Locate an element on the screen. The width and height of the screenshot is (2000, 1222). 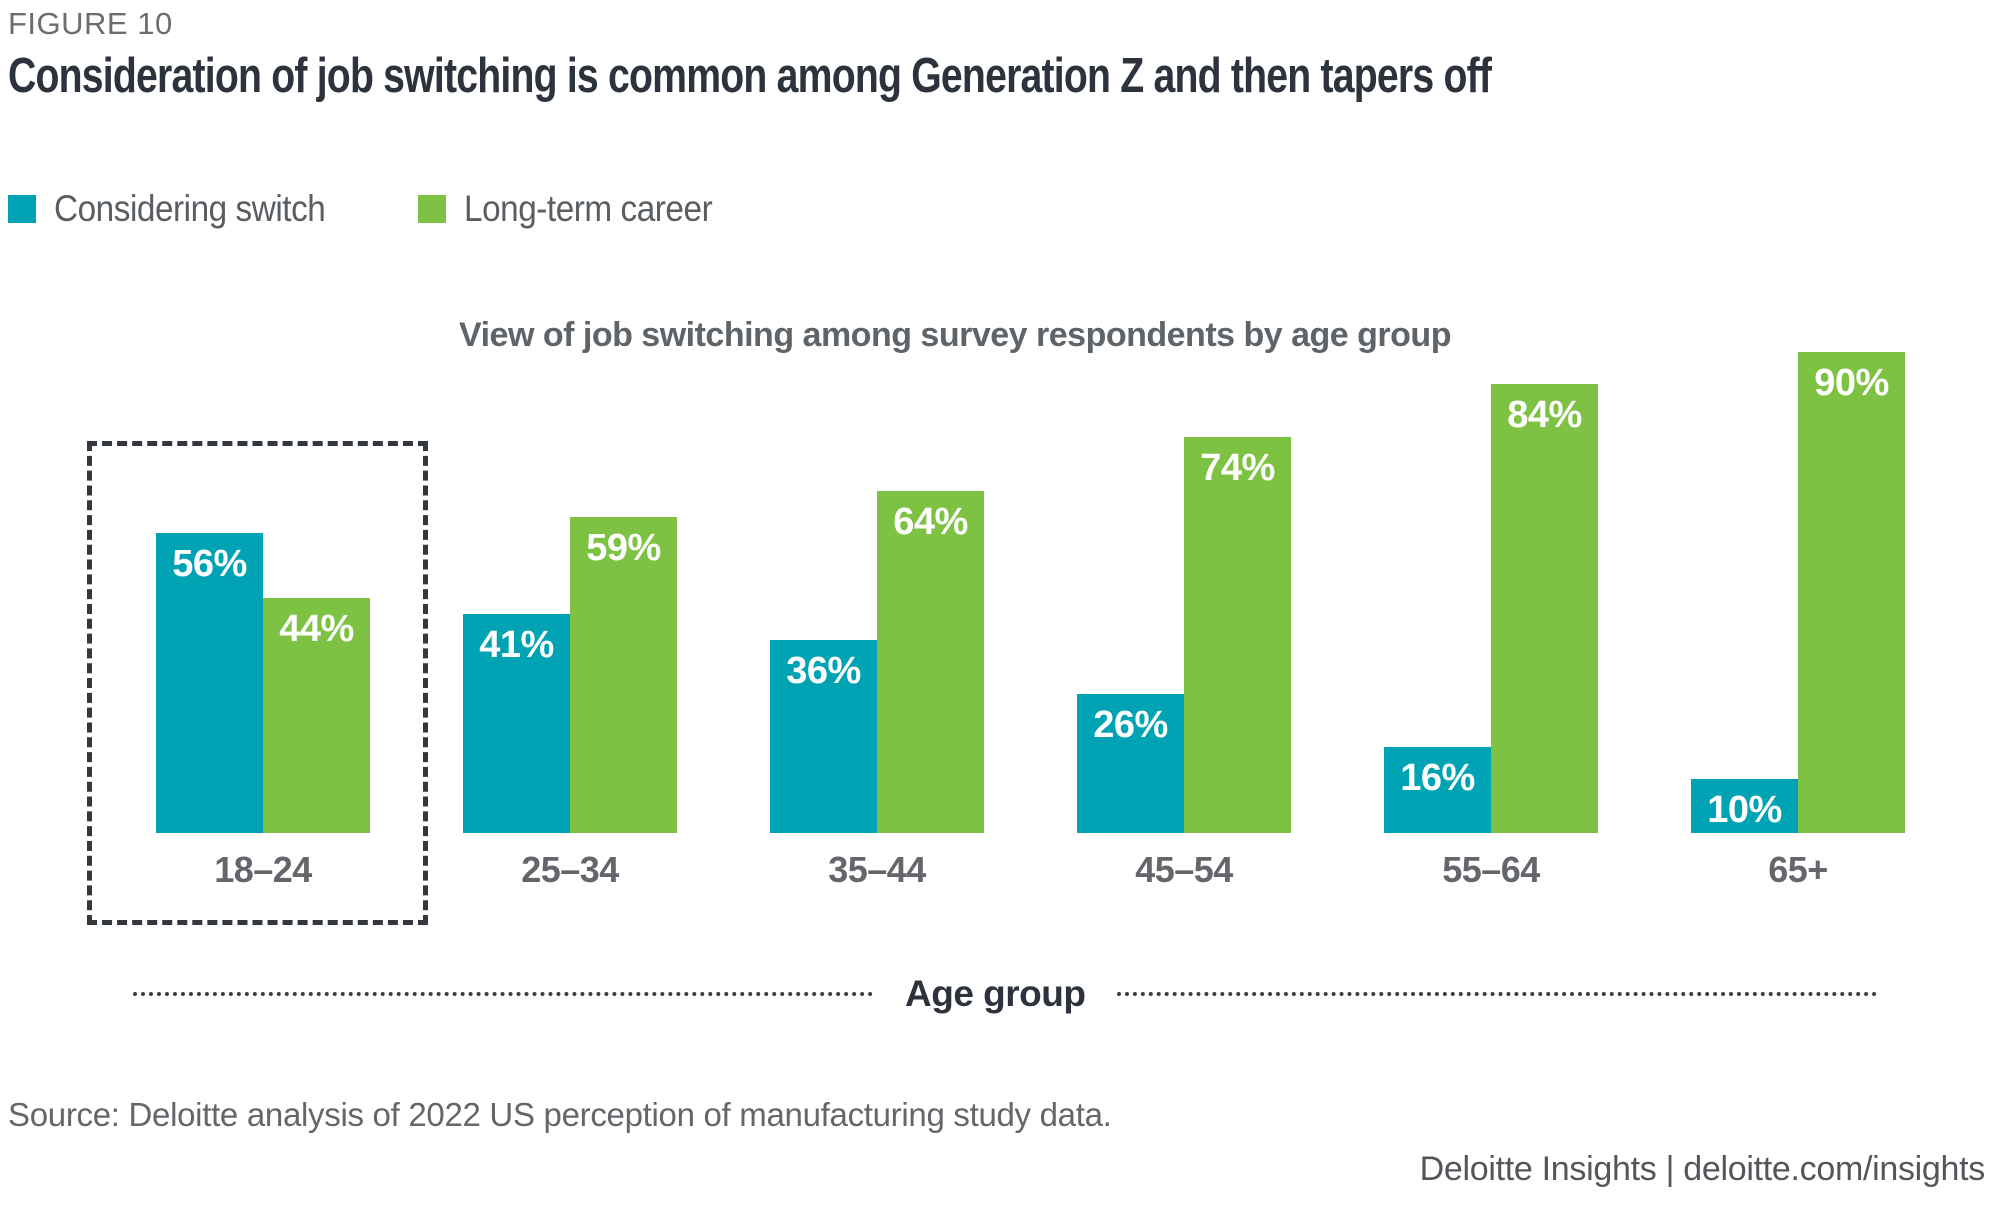
bar-long-term-career: 64% is located at coordinates (930, 662).